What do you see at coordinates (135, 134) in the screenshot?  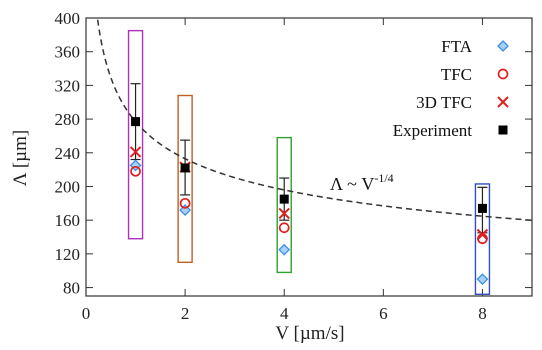 I see `range-box-v1` at bounding box center [135, 134].